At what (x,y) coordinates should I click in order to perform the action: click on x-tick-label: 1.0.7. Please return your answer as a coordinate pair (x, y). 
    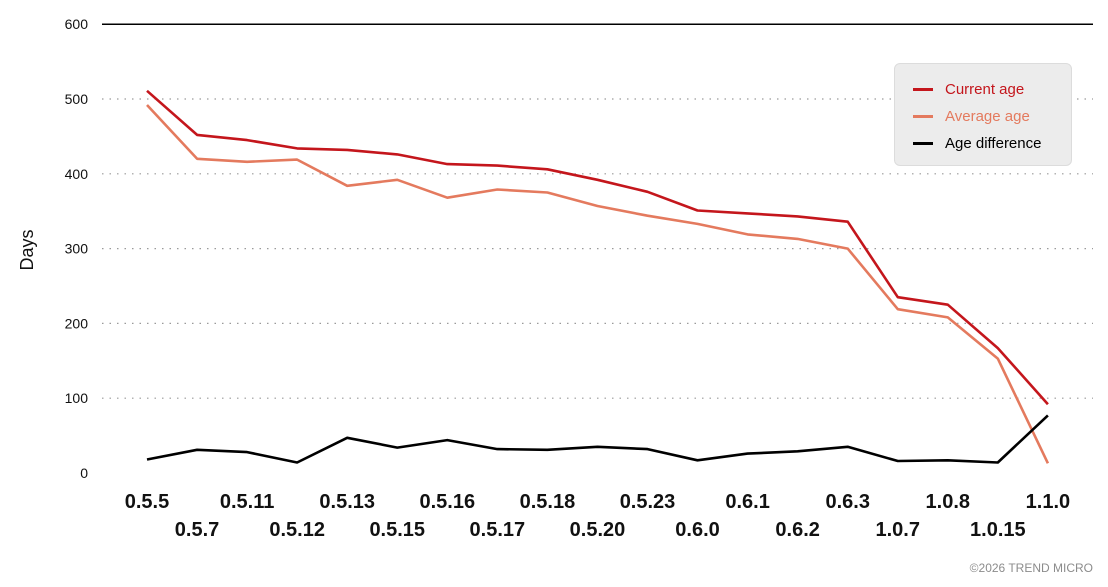
    Looking at the image, I should click on (898, 530).